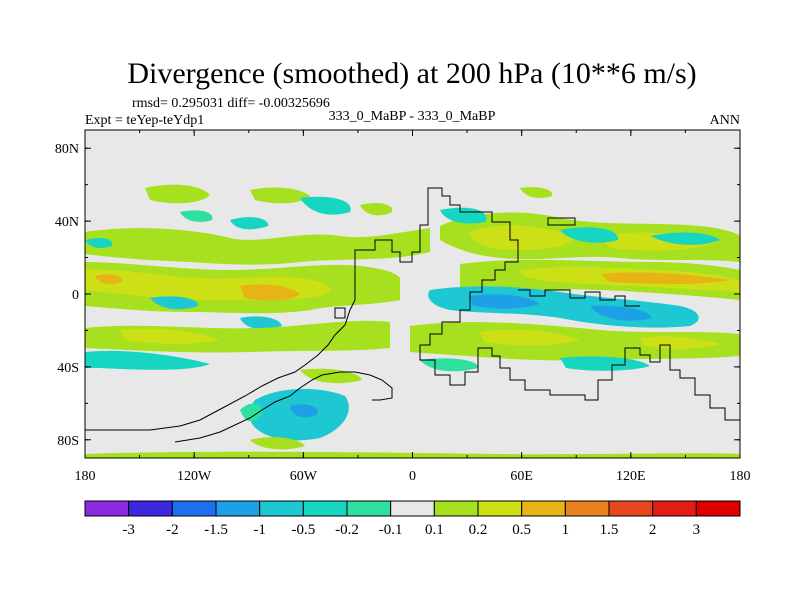 The image size is (800, 600). I want to click on colorbar-label: 3, so click(697, 530).